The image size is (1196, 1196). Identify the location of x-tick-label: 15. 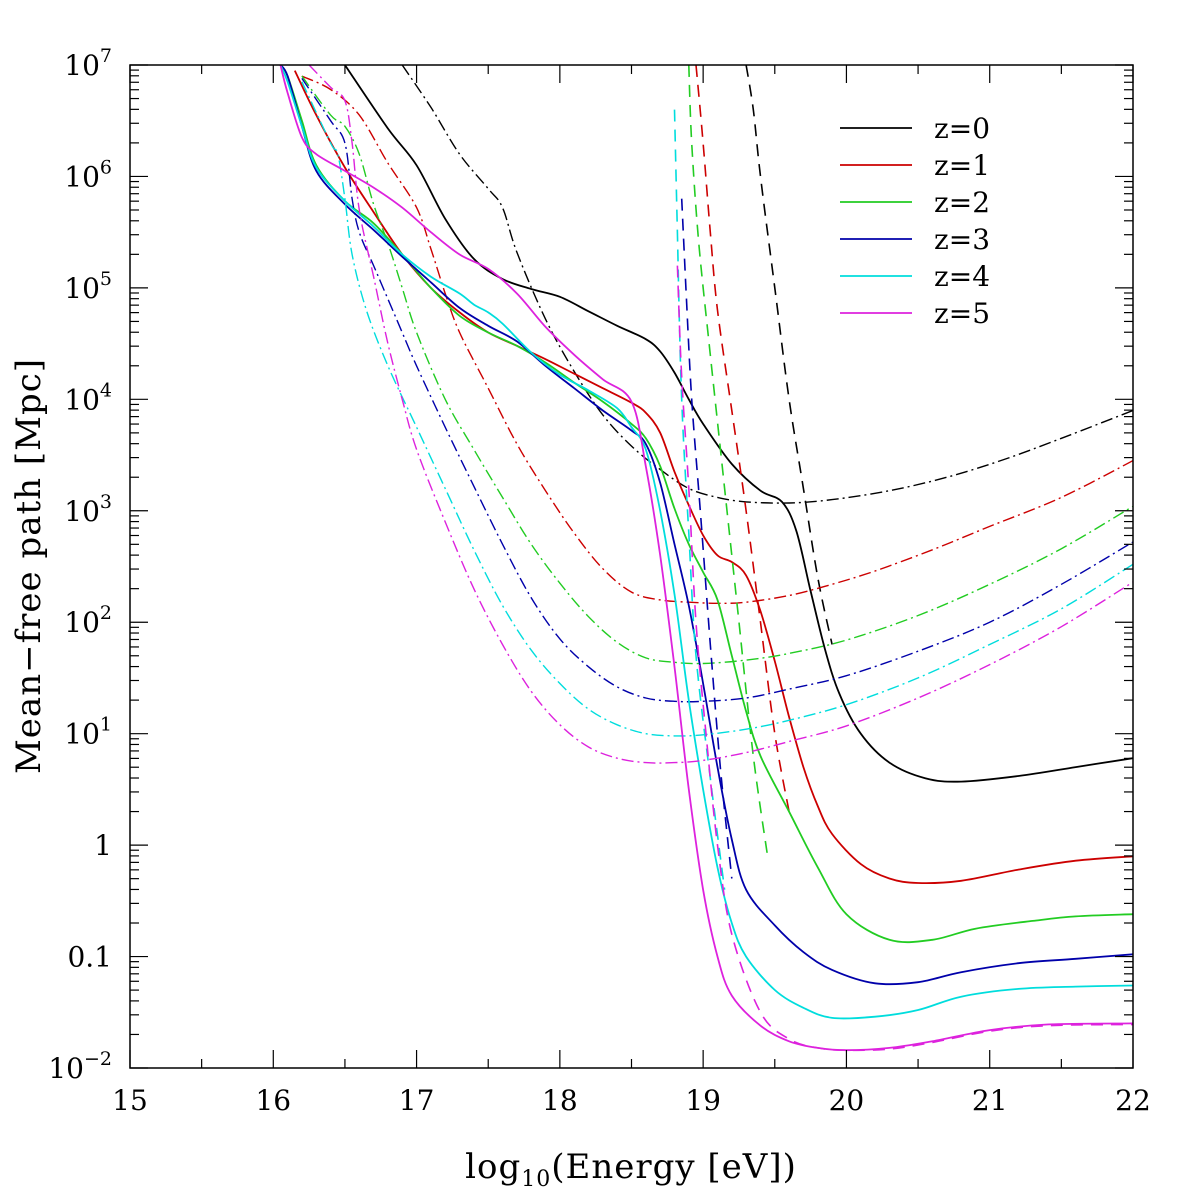
(130, 1100).